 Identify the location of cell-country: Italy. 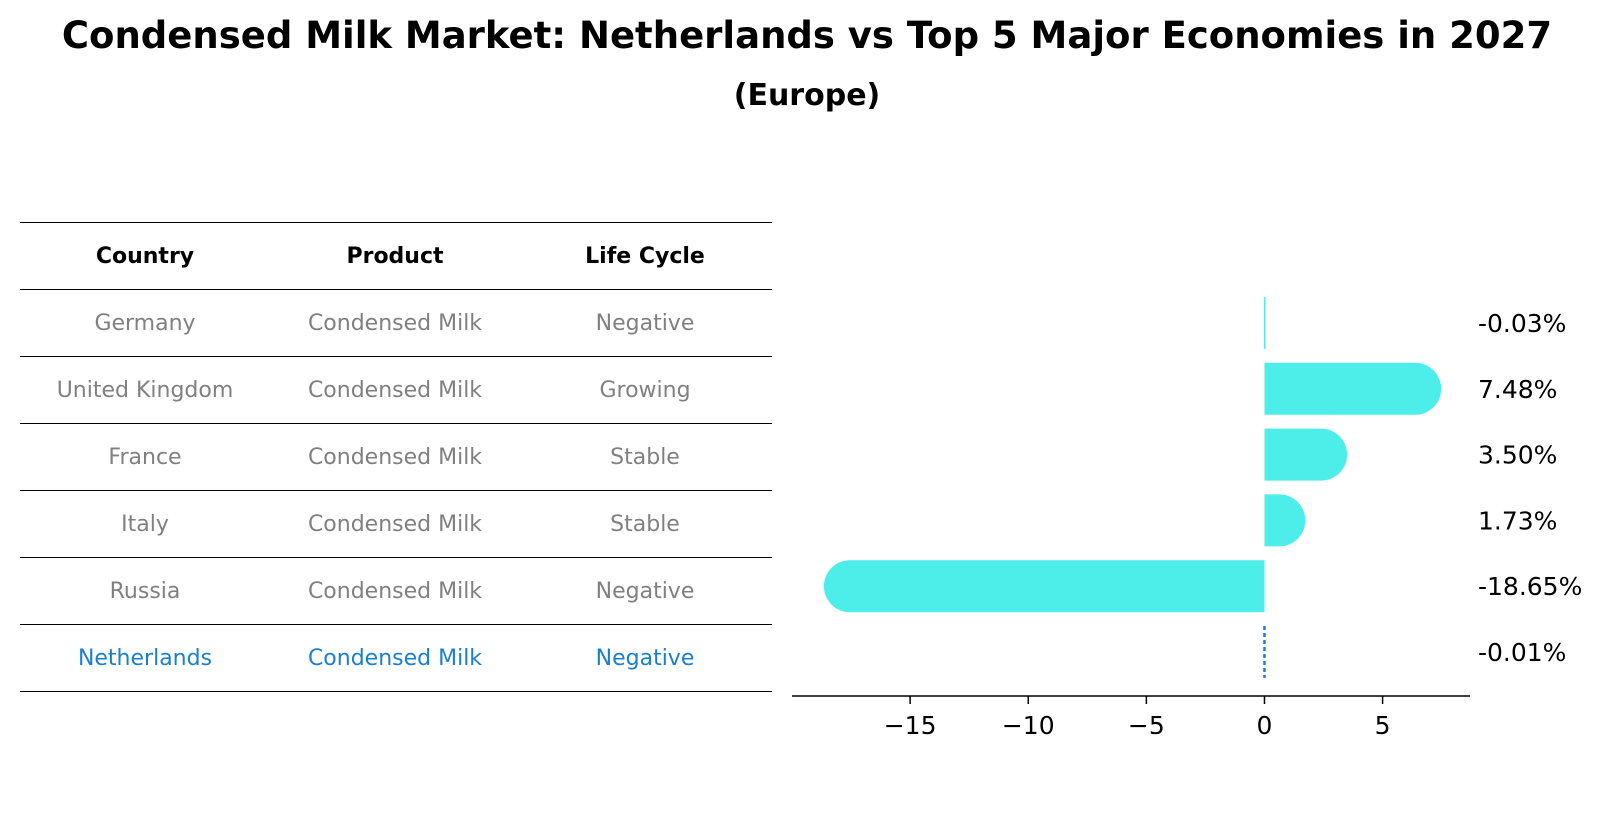
(145, 524).